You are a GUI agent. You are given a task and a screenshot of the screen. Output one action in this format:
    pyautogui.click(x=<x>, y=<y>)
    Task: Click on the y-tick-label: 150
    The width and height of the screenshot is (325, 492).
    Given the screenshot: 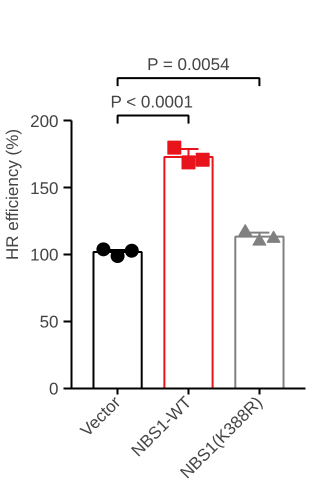 What is the action you would take?
    pyautogui.click(x=44, y=188)
    